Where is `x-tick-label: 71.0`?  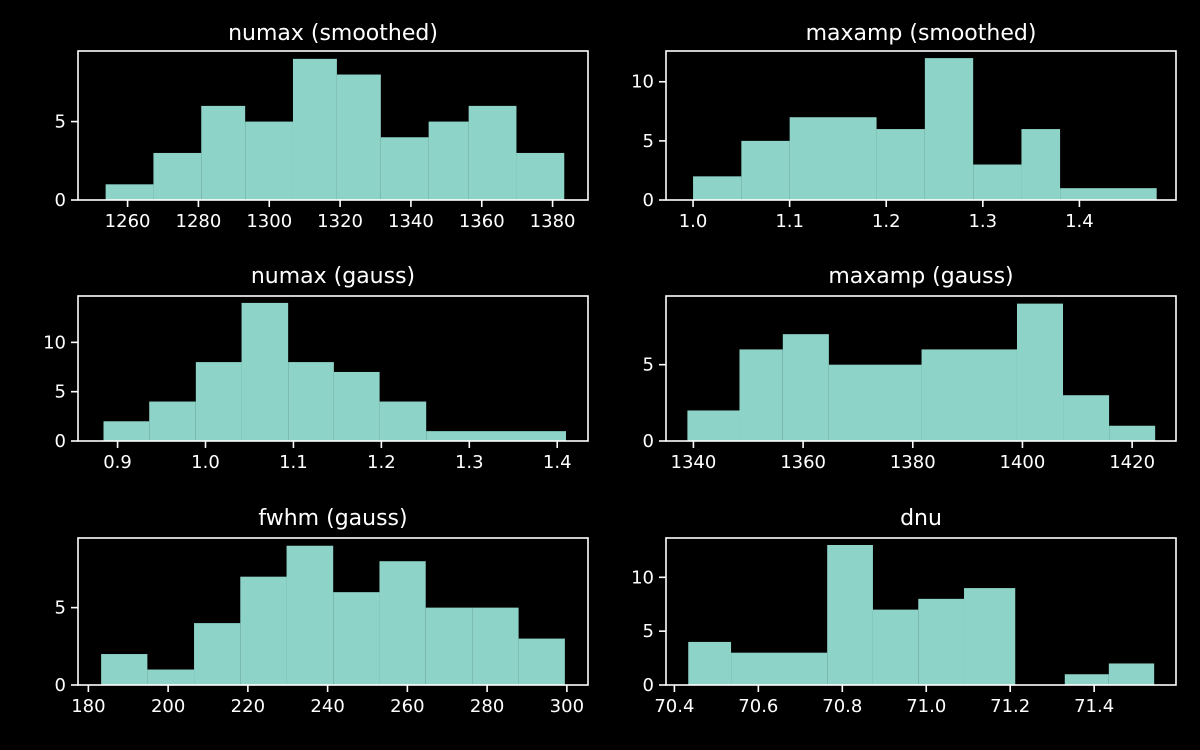 x-tick-label: 71.0 is located at coordinates (926, 706).